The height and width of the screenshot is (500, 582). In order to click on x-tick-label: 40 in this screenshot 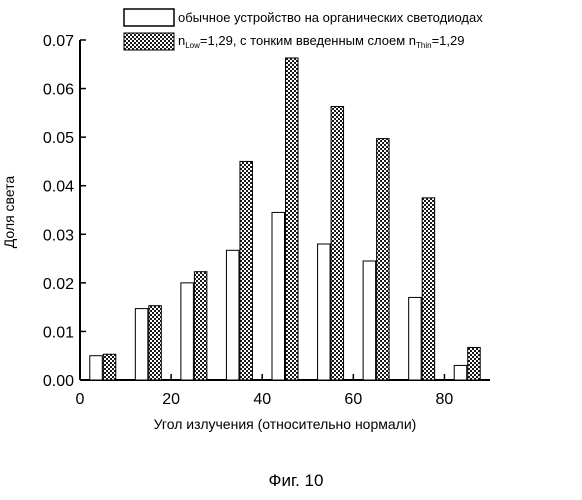, I will do `click(262, 399)`.